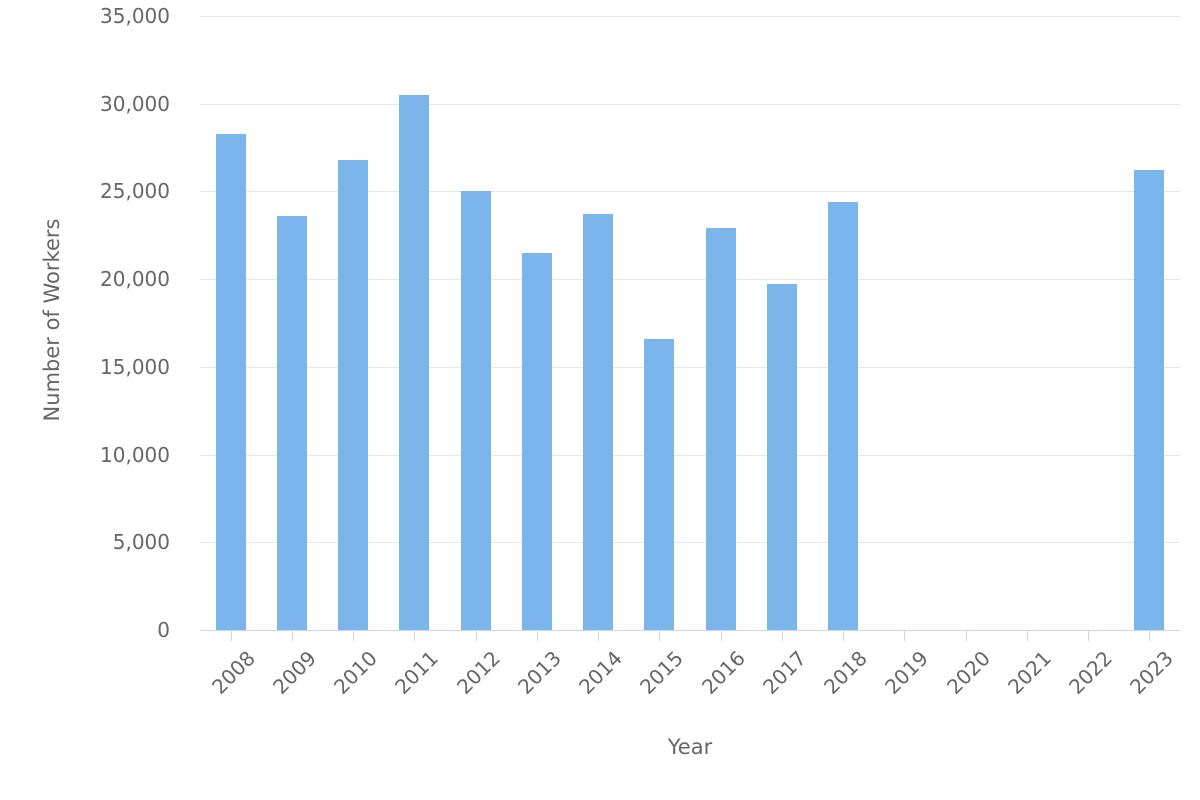 This screenshot has height=800, width=1200. Describe the element at coordinates (781, 457) in the screenshot. I see `bar-2017` at that location.